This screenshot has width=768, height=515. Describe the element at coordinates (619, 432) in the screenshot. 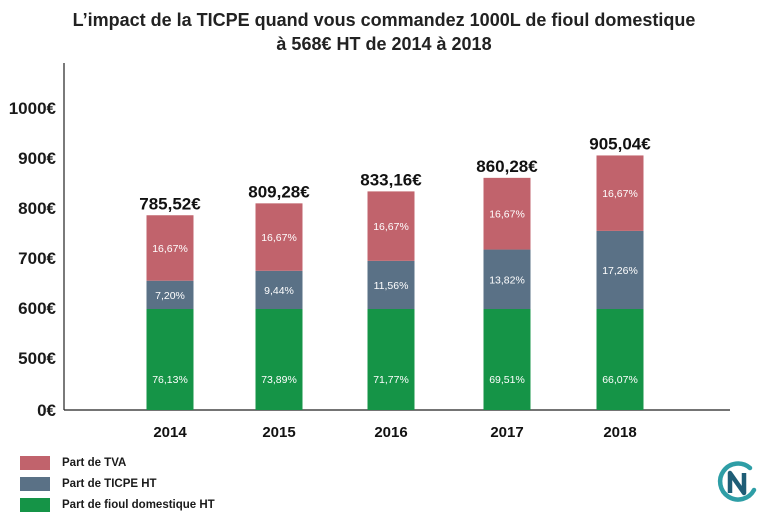

I see `x-tick-label: 2018` at that location.